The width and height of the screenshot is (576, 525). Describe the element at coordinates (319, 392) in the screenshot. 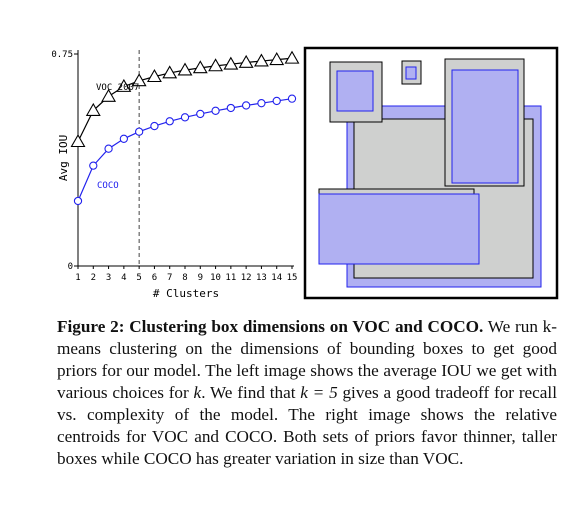

I see `caption-math-k5: k = 5` at that location.